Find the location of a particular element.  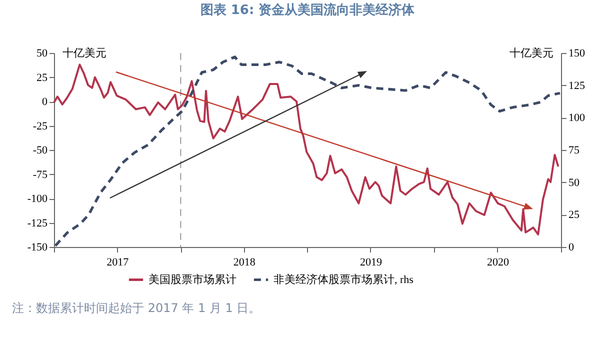

y2-tick-label: 75 is located at coordinates (574, 150).